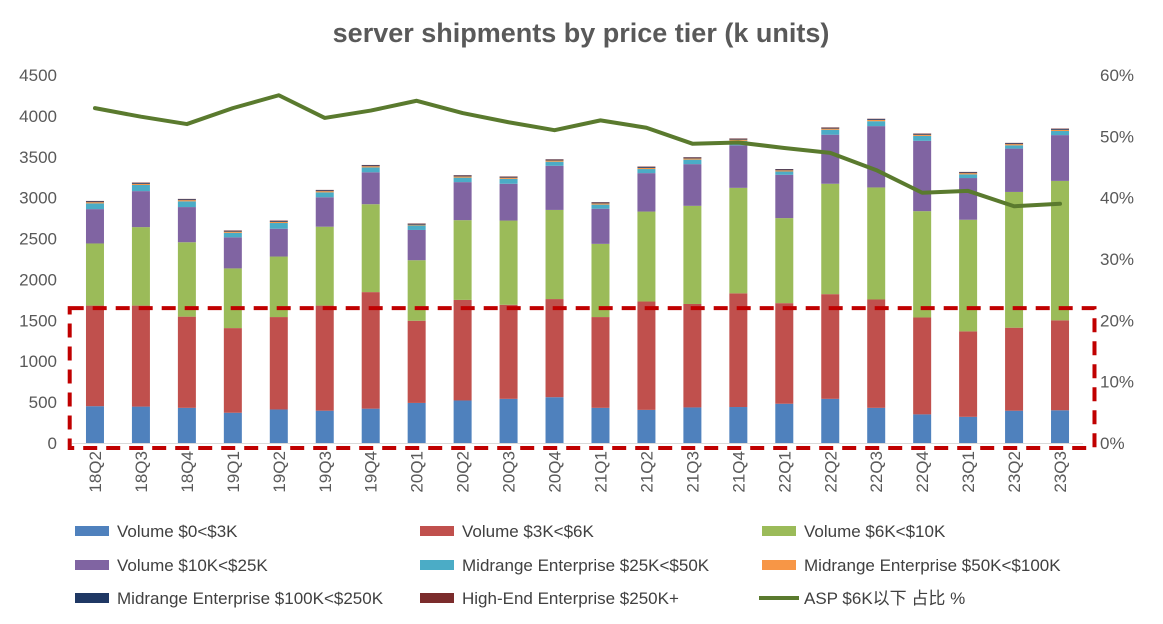 The height and width of the screenshot is (624, 1163). Describe the element at coordinates (884, 598) in the screenshot. I see `legend-label: ASP $6K以下 占比 %` at that location.